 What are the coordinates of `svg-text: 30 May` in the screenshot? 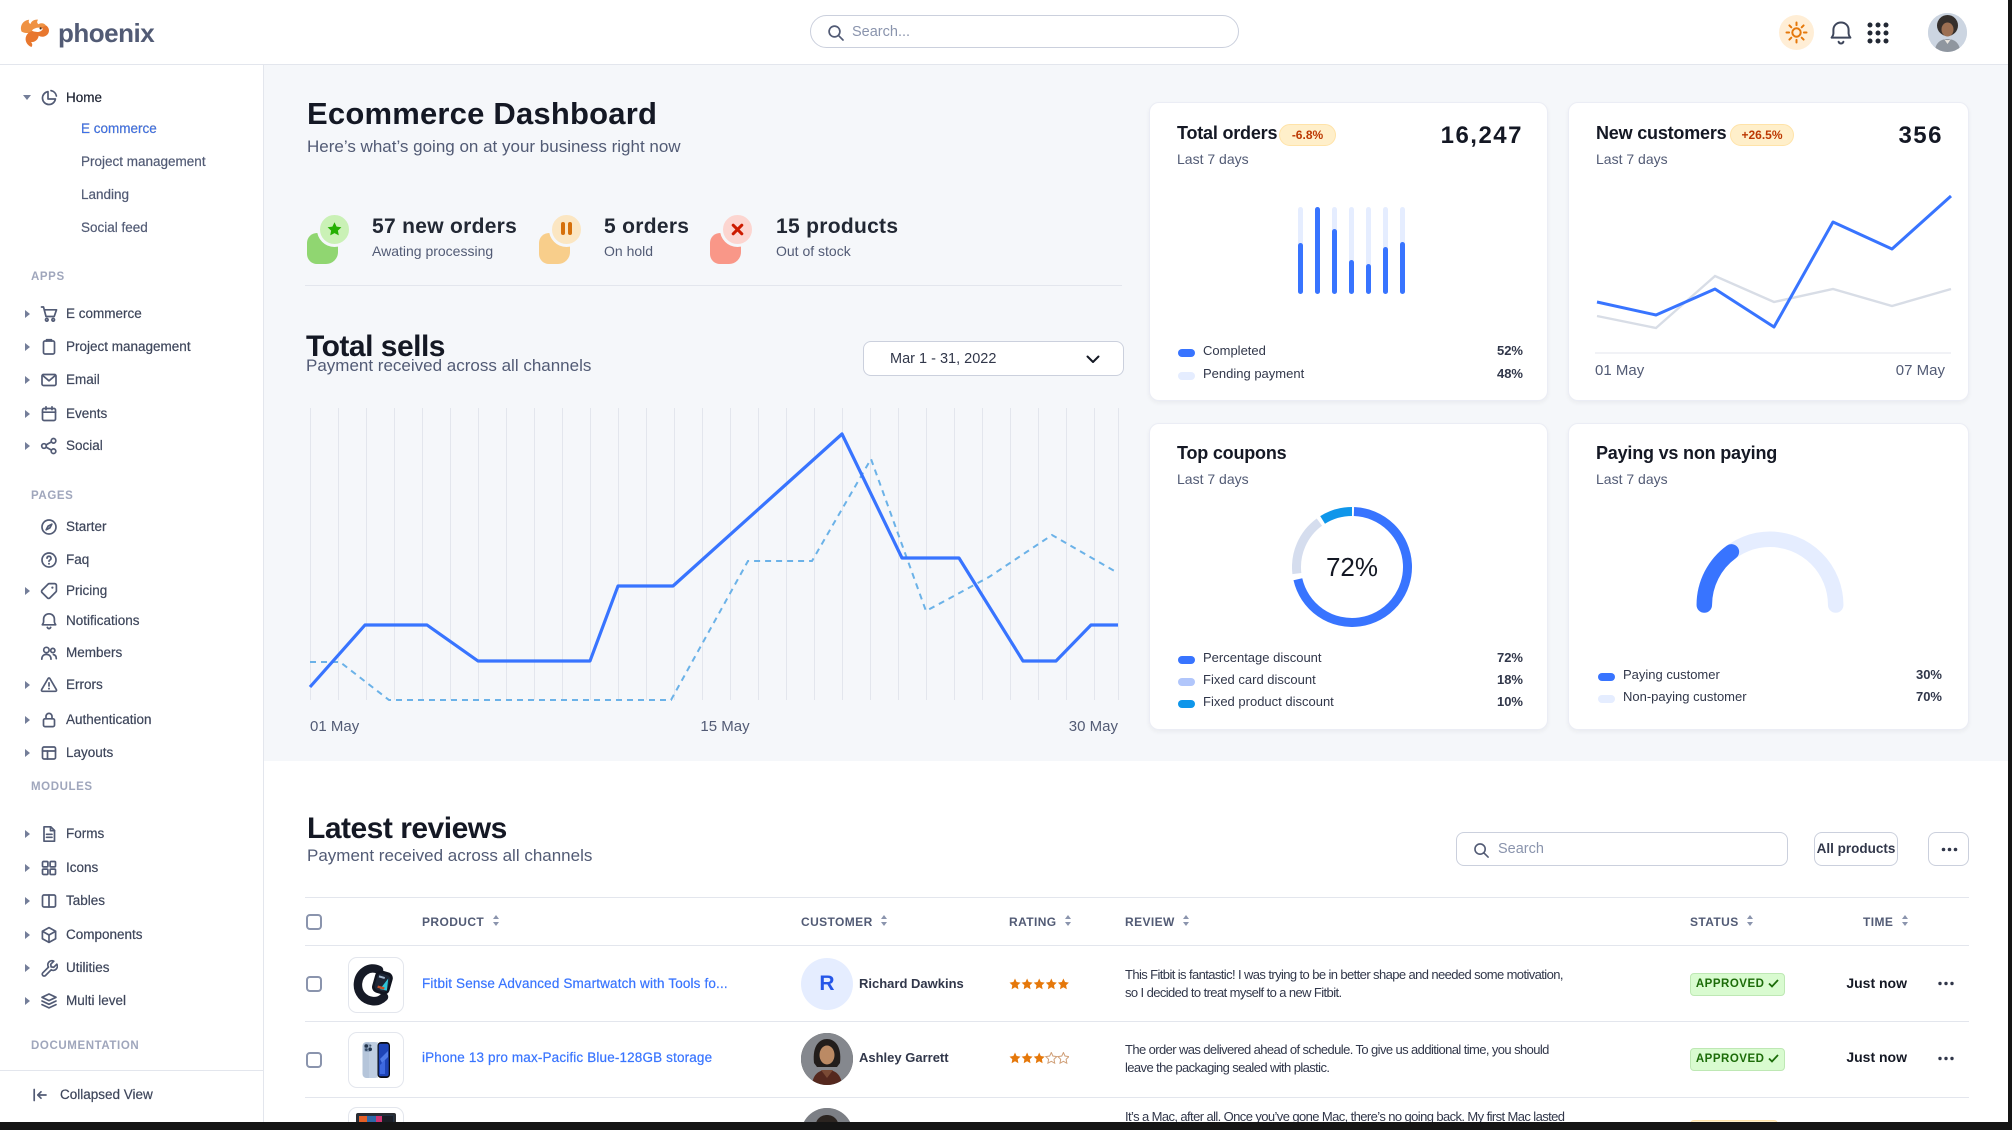 It's located at (1094, 726).